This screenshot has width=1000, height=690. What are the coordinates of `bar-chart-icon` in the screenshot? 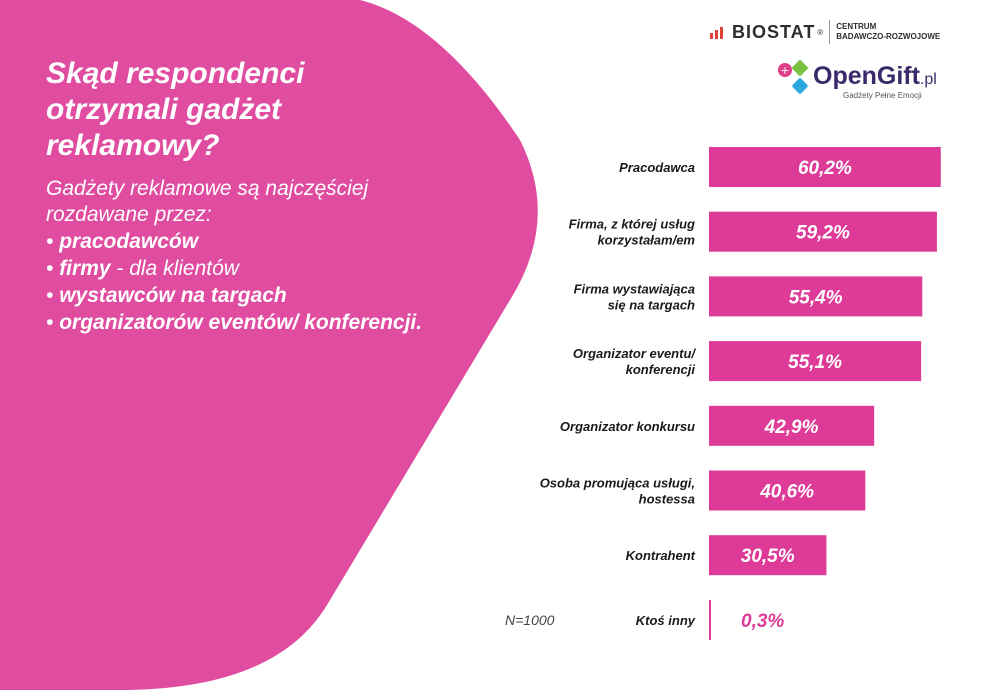 It's located at (716, 33).